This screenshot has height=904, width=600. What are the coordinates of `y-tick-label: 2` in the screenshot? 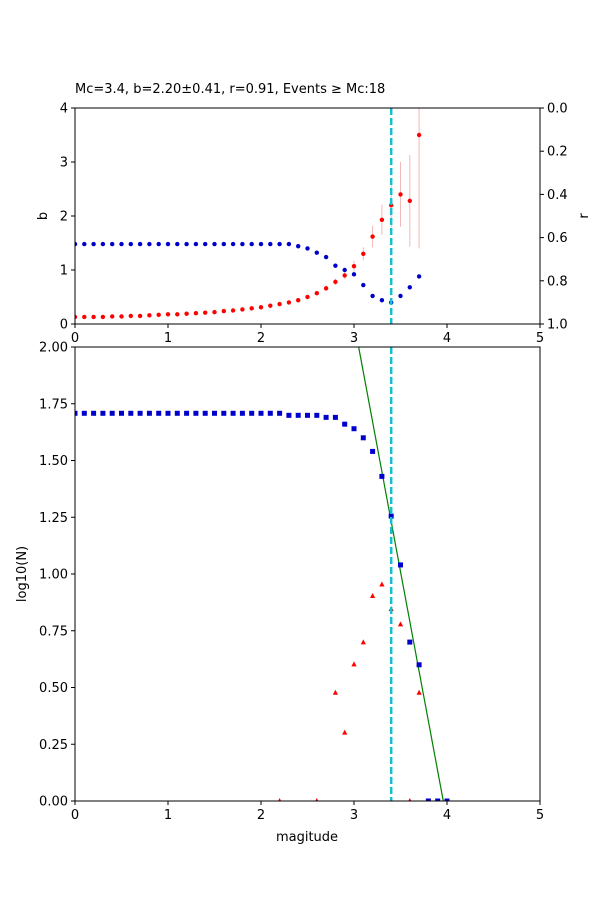 It's located at (64, 217).